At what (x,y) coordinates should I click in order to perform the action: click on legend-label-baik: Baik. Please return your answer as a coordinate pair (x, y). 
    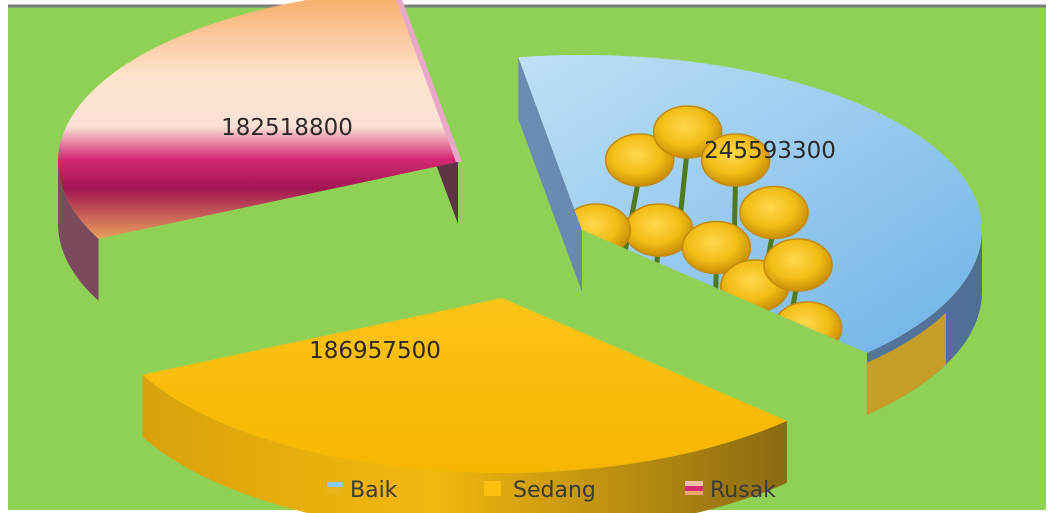
    Looking at the image, I should click on (374, 490).